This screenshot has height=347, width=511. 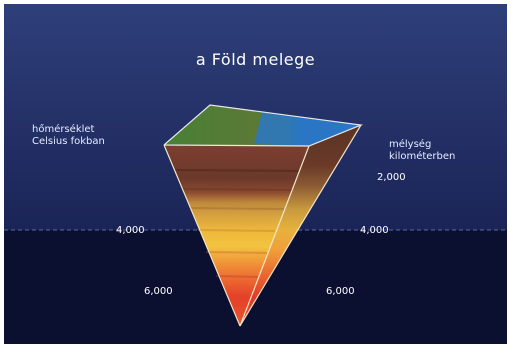 I want to click on wedge-front-edge, so click(x=274, y=236).